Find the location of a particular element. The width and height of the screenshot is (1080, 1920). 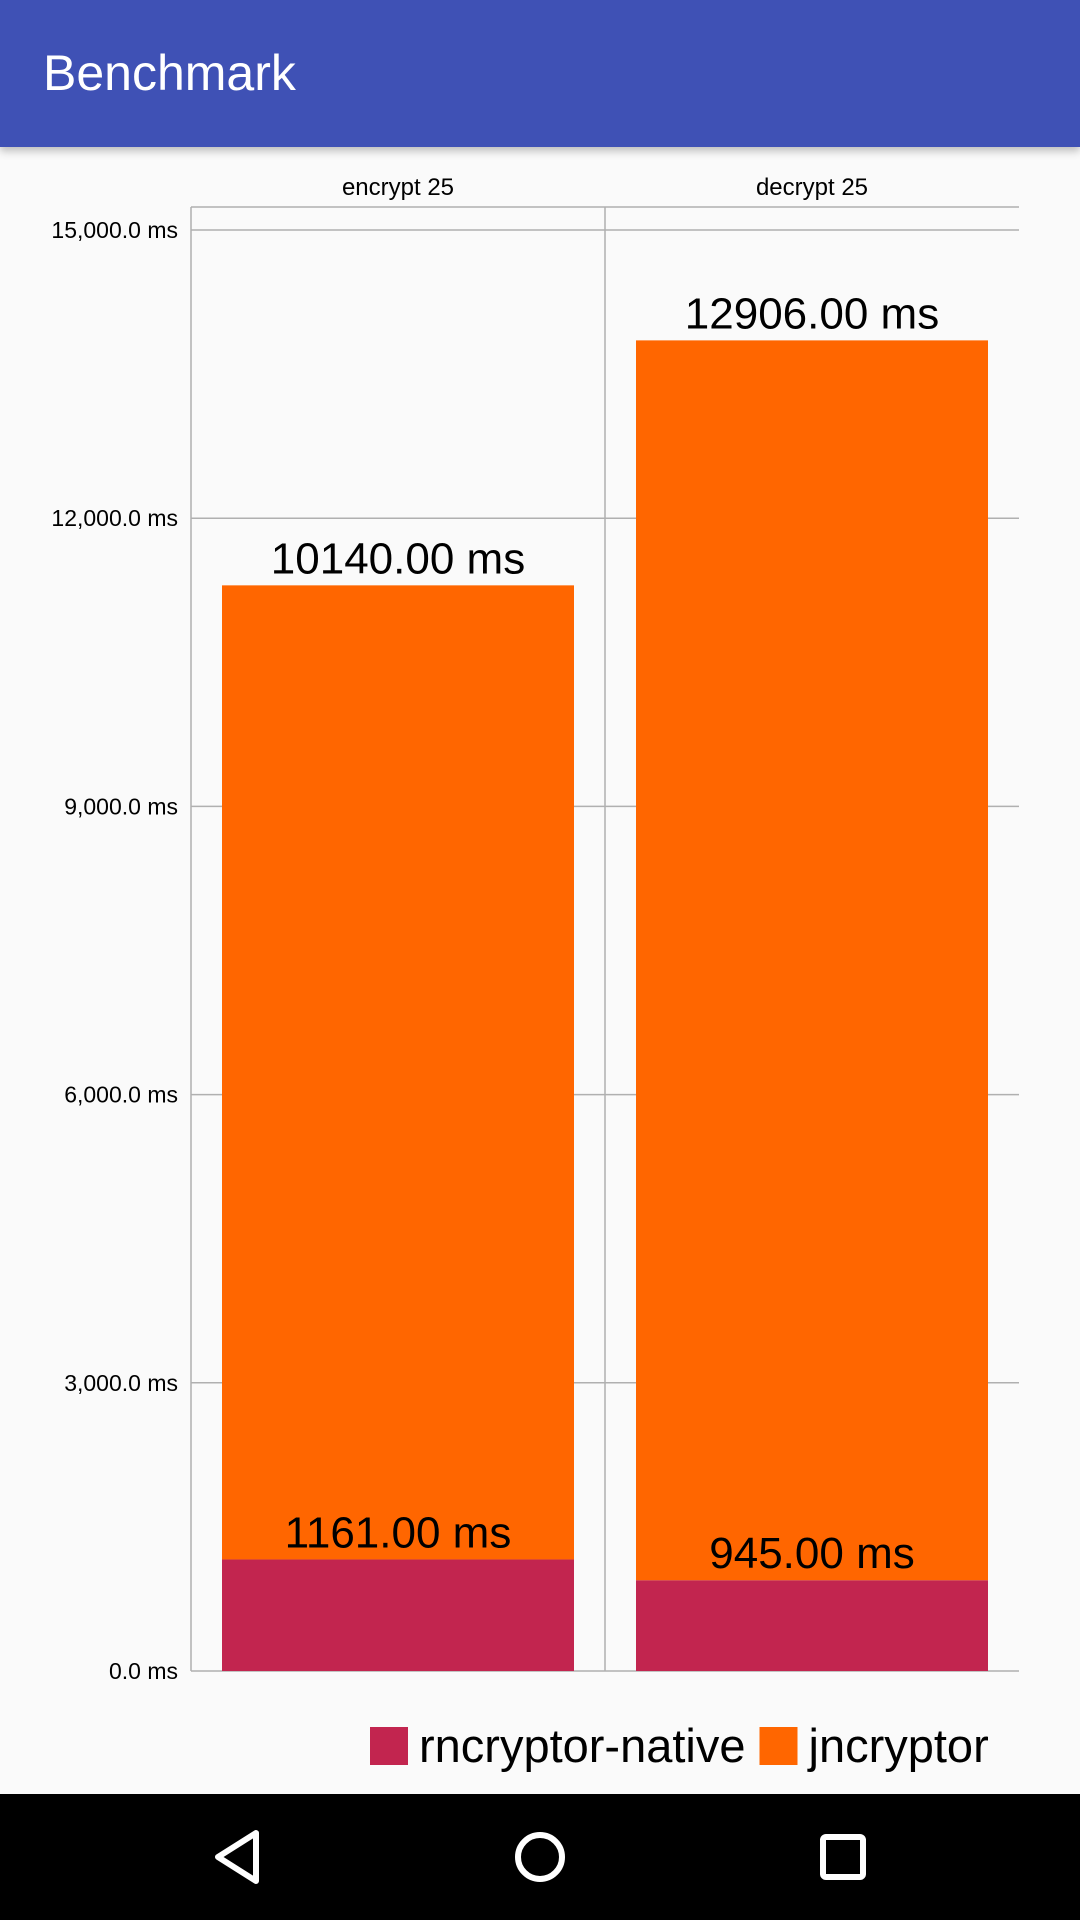

y-tick-label: 0.0 ms is located at coordinates (143, 1671).